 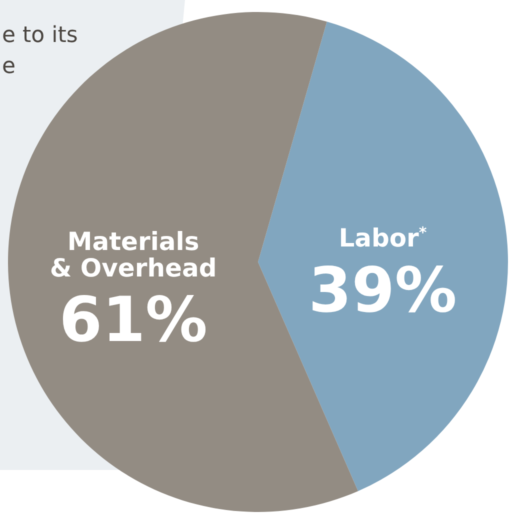 I want to click on text: e to its, so click(x=40, y=35).